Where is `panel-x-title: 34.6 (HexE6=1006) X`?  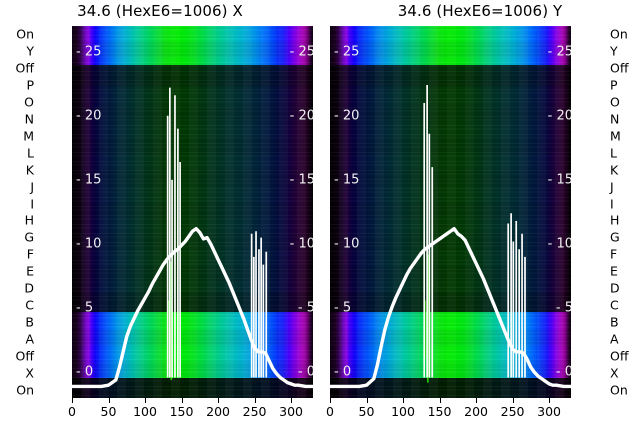 panel-x-title: 34.6 (HexE6=1006) X is located at coordinates (160, 11).